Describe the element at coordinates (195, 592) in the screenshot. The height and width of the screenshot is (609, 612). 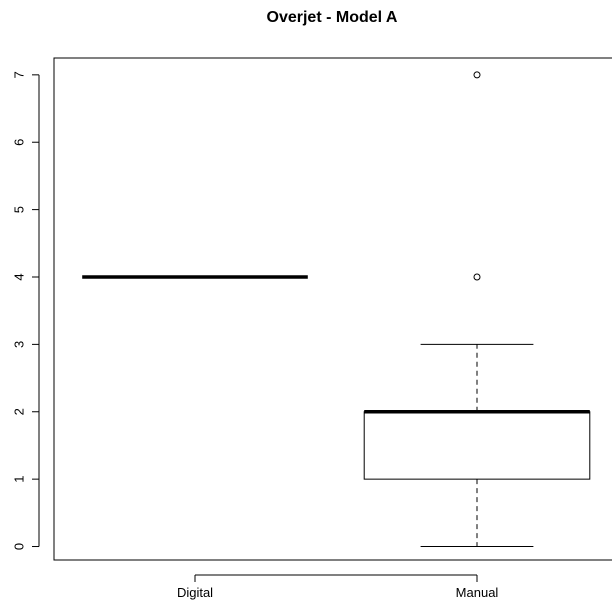
I see `x-tick-label-digital: Digital` at that location.